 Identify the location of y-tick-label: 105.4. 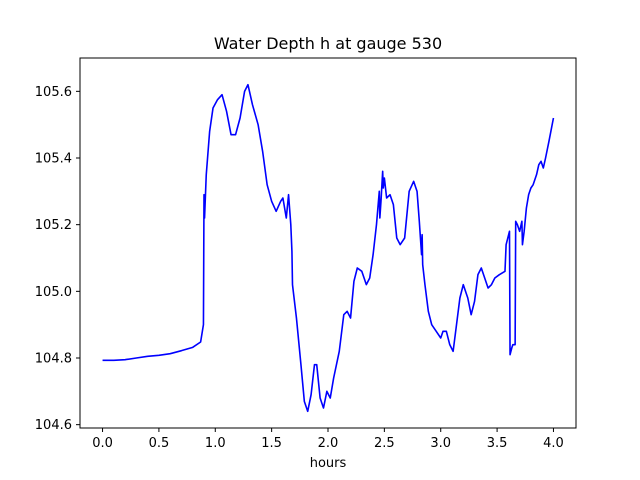
(53, 159).